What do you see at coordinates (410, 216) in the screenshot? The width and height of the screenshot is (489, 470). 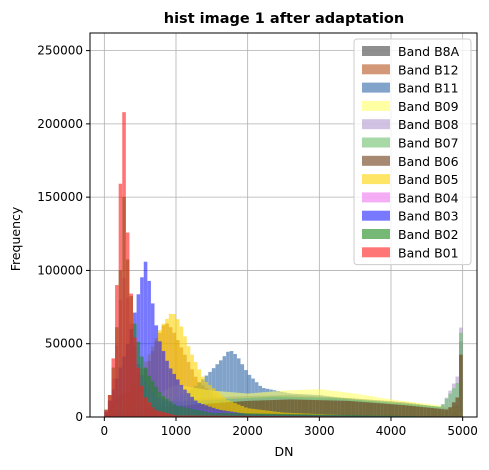 I see `legend-item: Band B03` at bounding box center [410, 216].